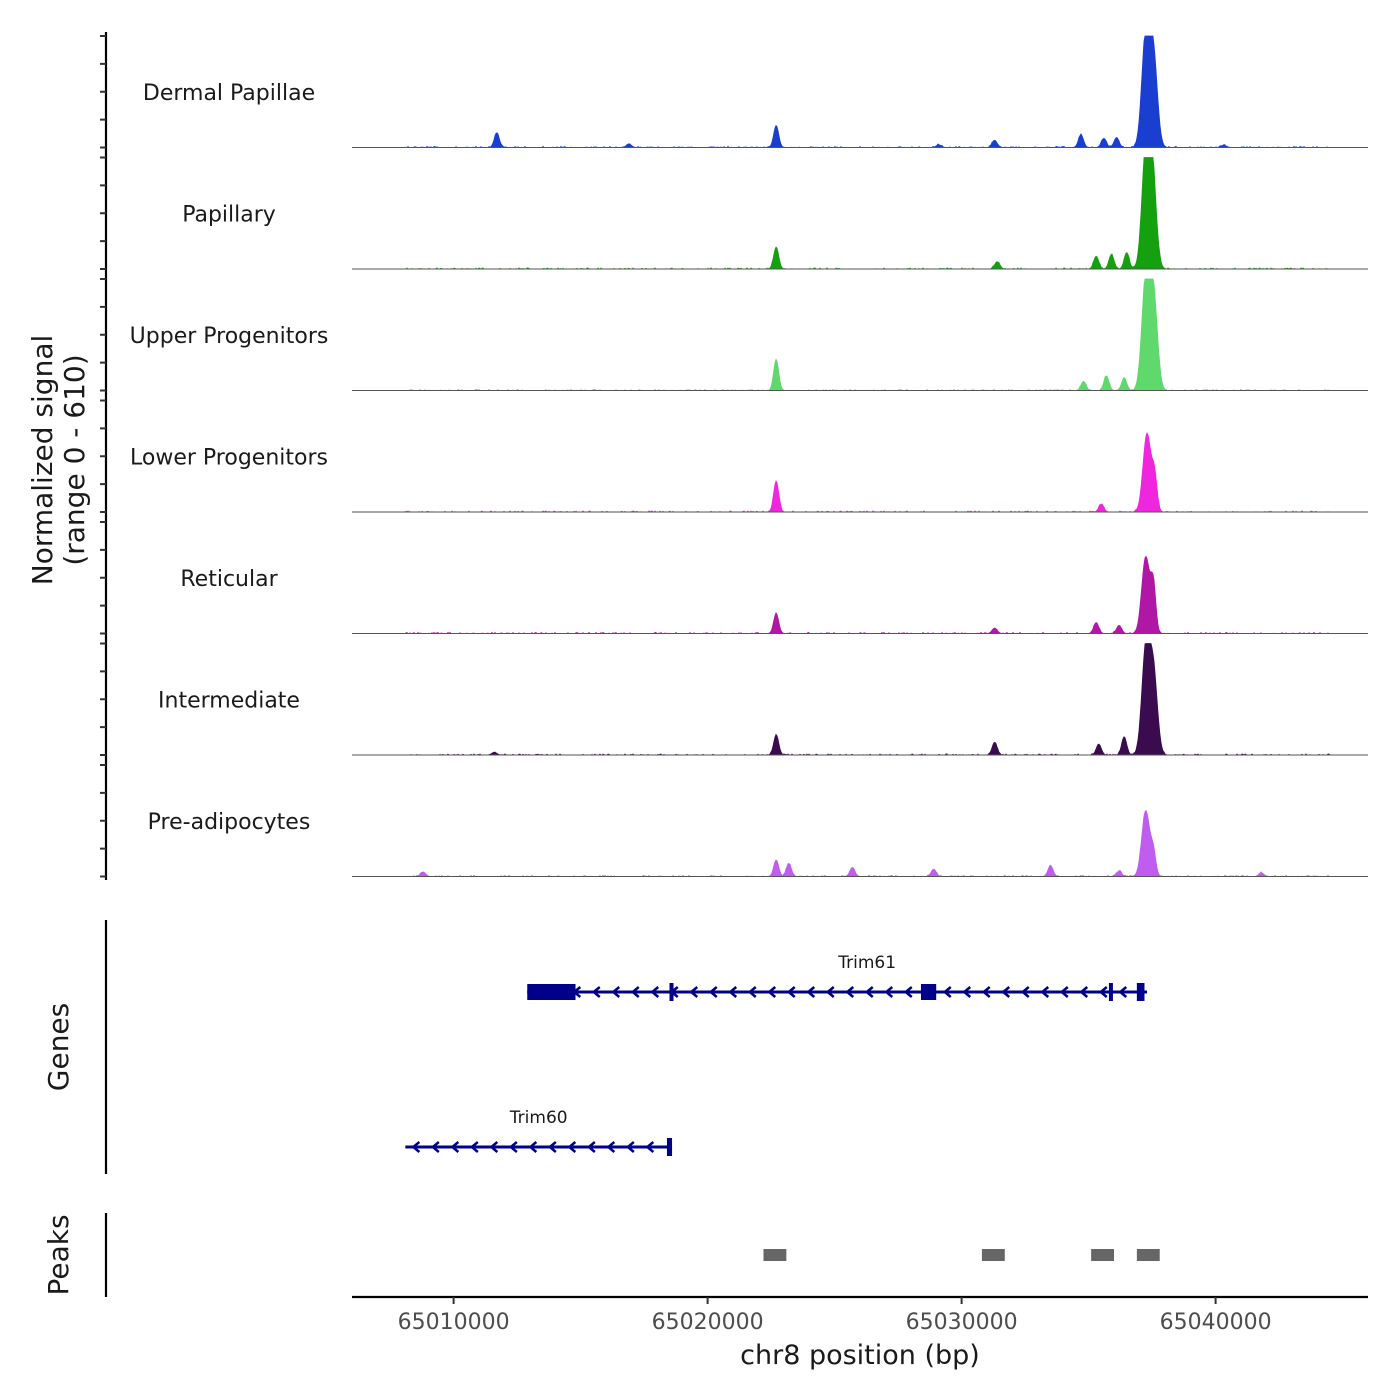 This screenshot has height=1400, width=1400. I want to click on track-6: Intermediate, so click(763, 699).